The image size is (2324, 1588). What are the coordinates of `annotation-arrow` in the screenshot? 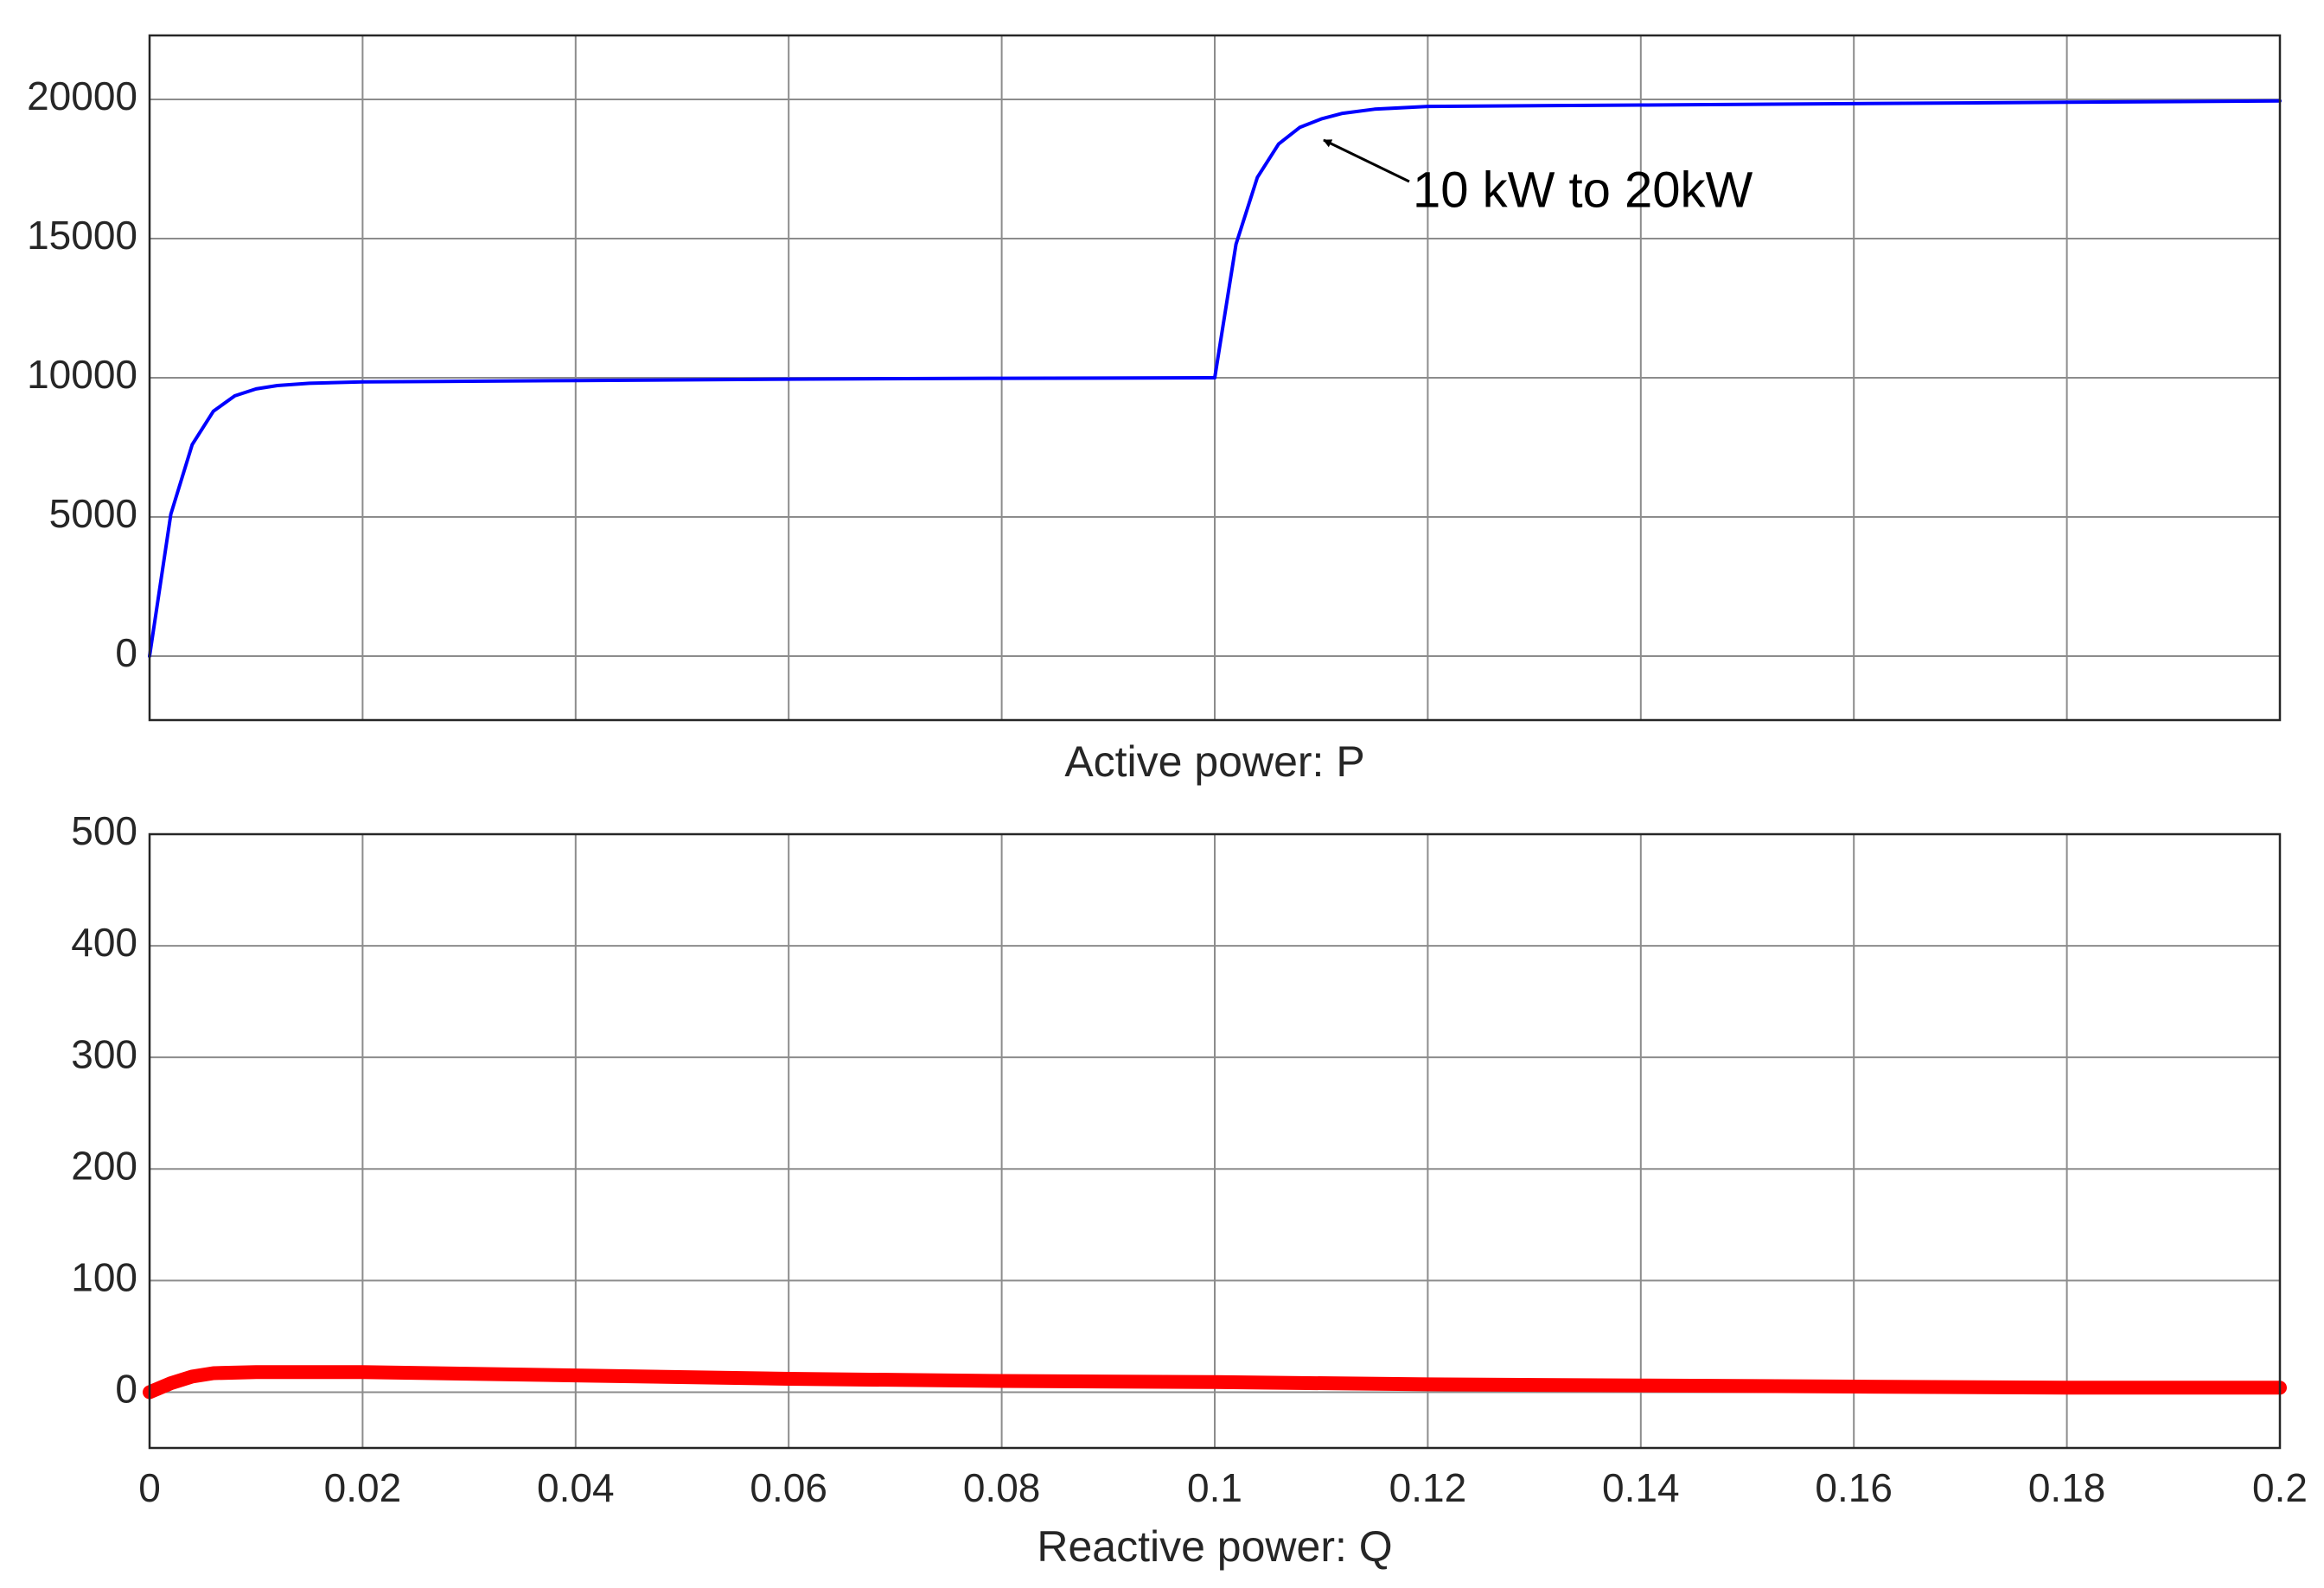 It's located at (1366, 160).